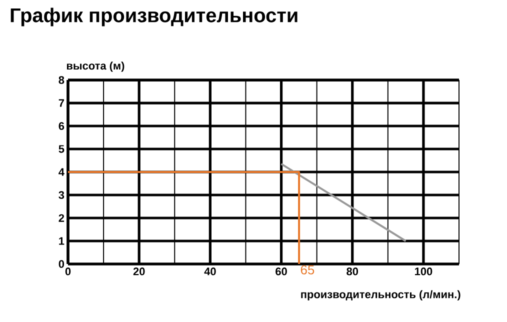  Describe the element at coordinates (210, 272) in the screenshot. I see `x-tick-label: 40` at that location.